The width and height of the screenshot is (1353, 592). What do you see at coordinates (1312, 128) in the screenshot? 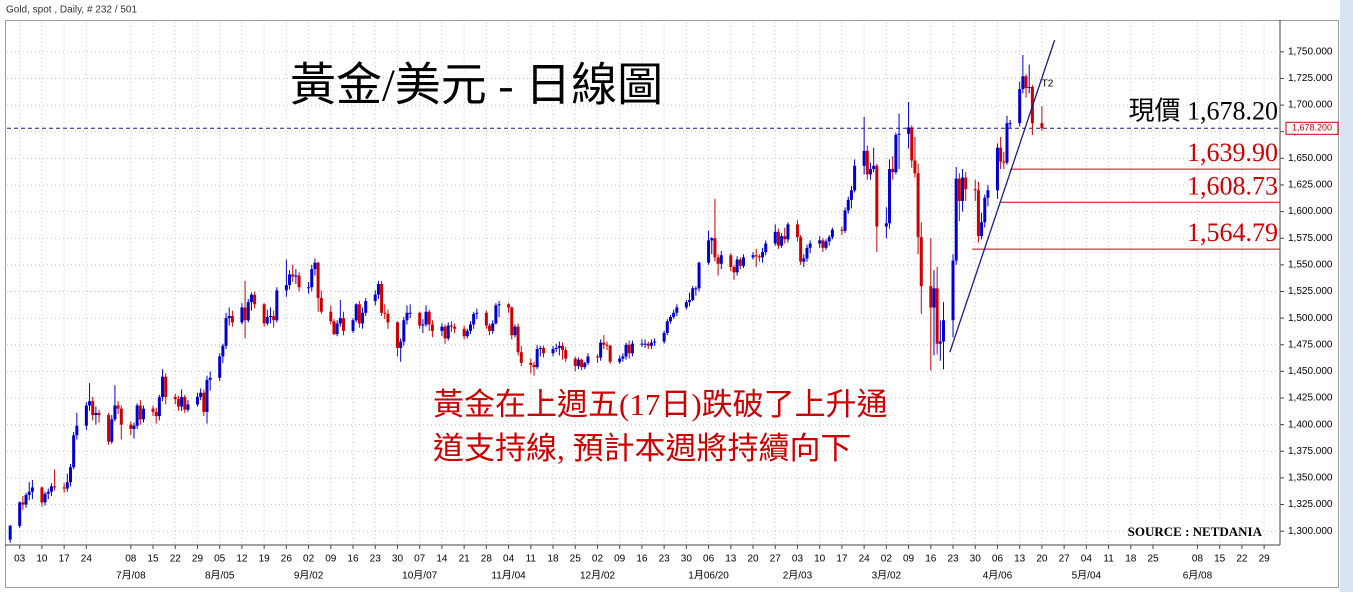
I see `current-price-box` at bounding box center [1312, 128].